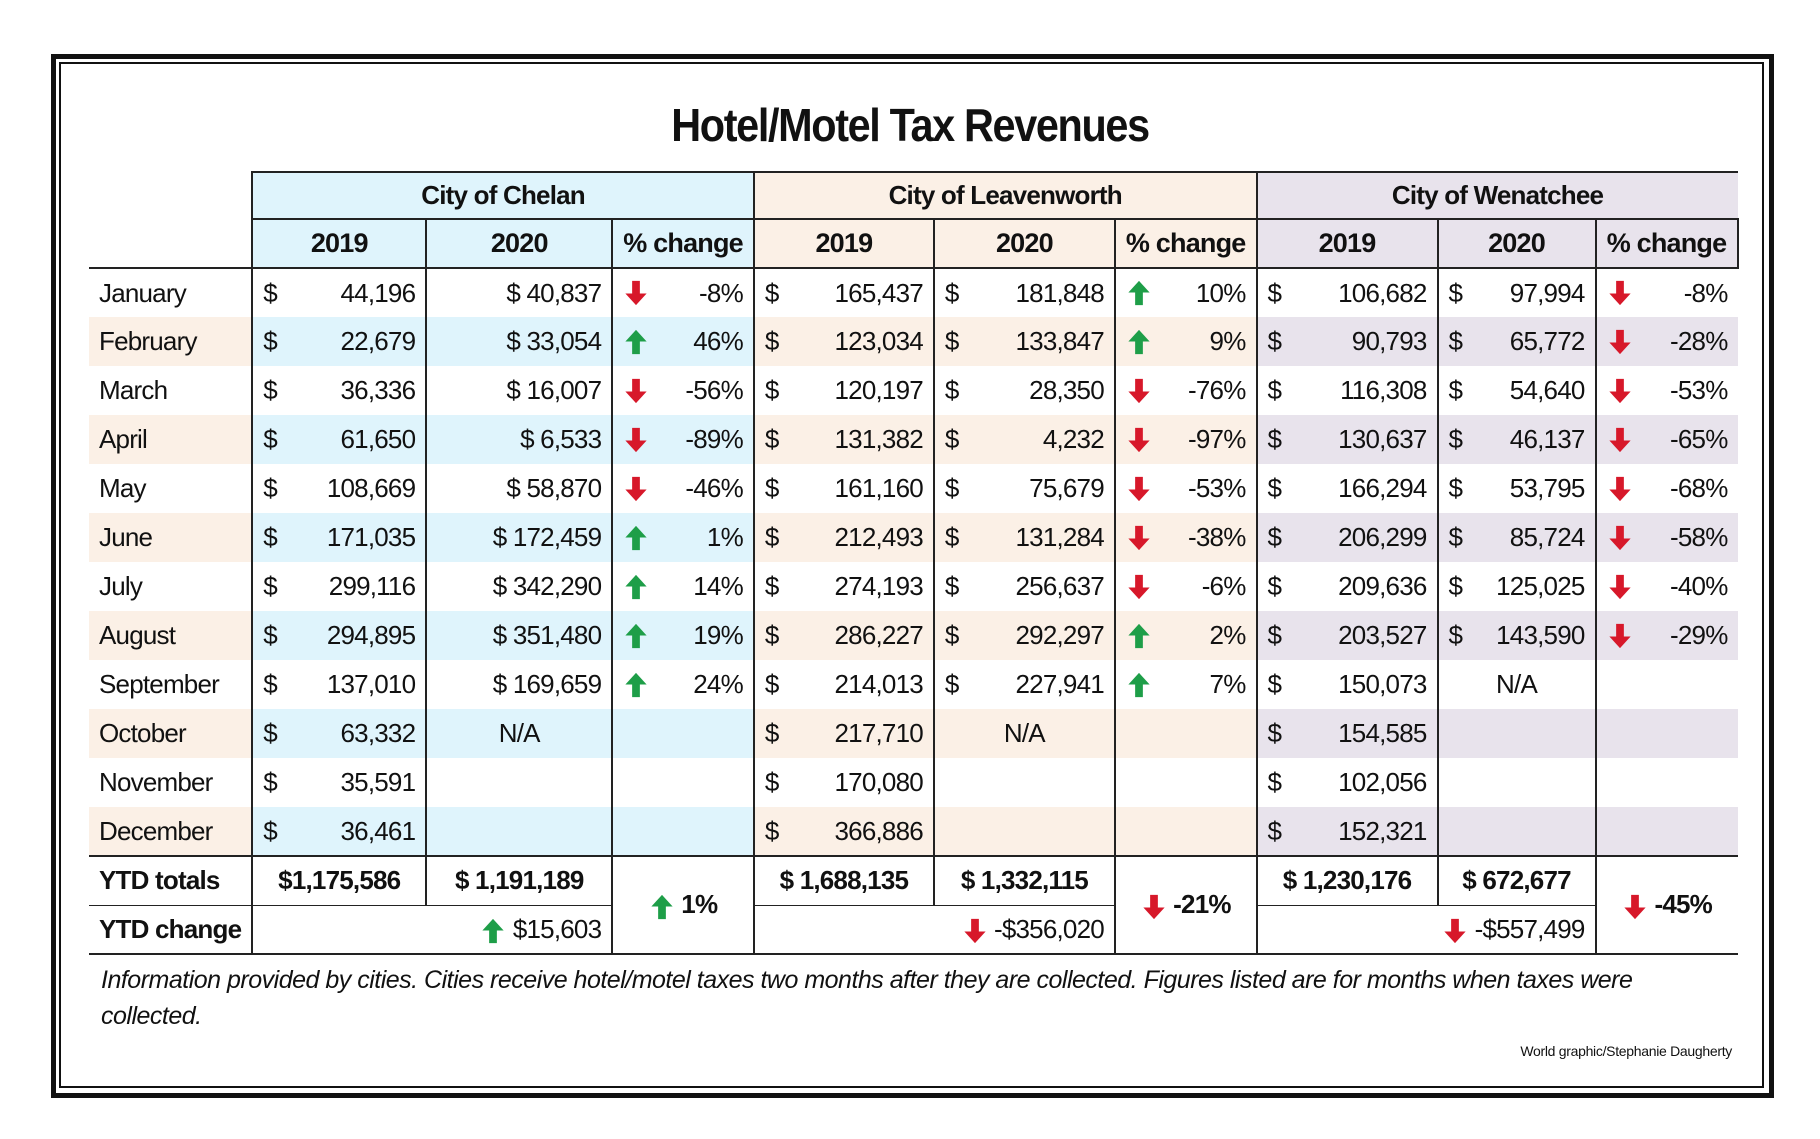 The height and width of the screenshot is (1139, 1820). I want to click on value-2020: 172,459, so click(557, 537).